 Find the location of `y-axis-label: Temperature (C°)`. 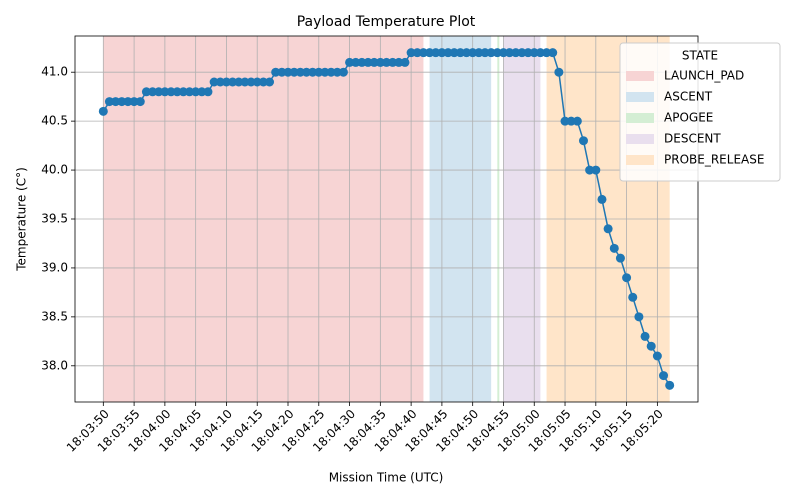

y-axis-label: Temperature (C°) is located at coordinates (22, 219).